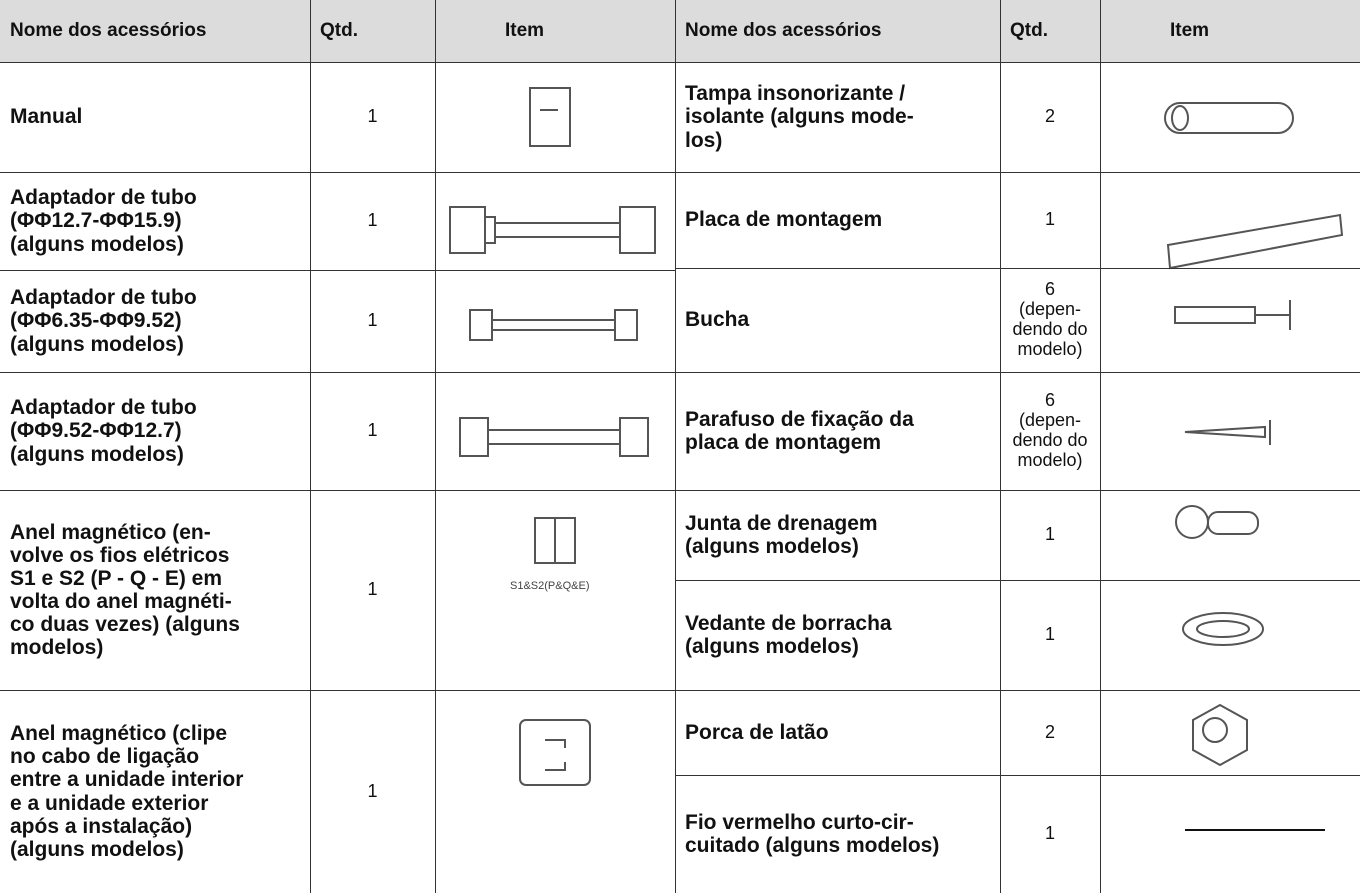  Describe the element at coordinates (717, 320) in the screenshot. I see `accessory-name: Bucha` at that location.